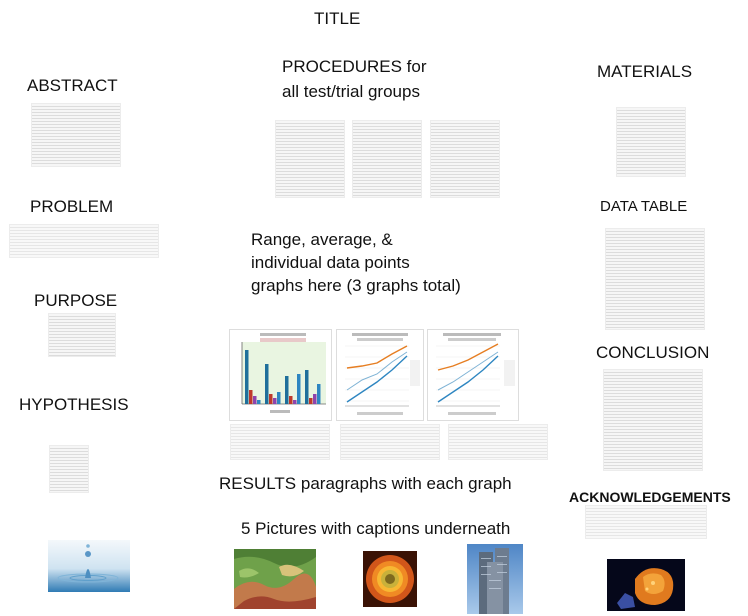  What do you see at coordinates (82, 335) in the screenshot?
I see `purpose-text-block` at bounding box center [82, 335].